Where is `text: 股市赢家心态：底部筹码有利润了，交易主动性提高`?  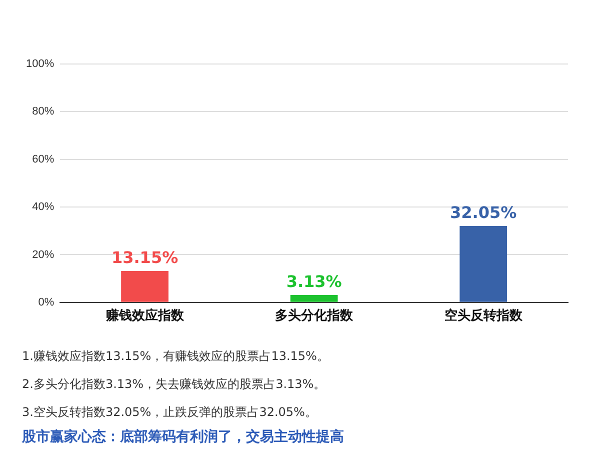
text: 股市赢家心态：底部筹码有利润了，交易主动性提高 is located at coordinates (183, 437).